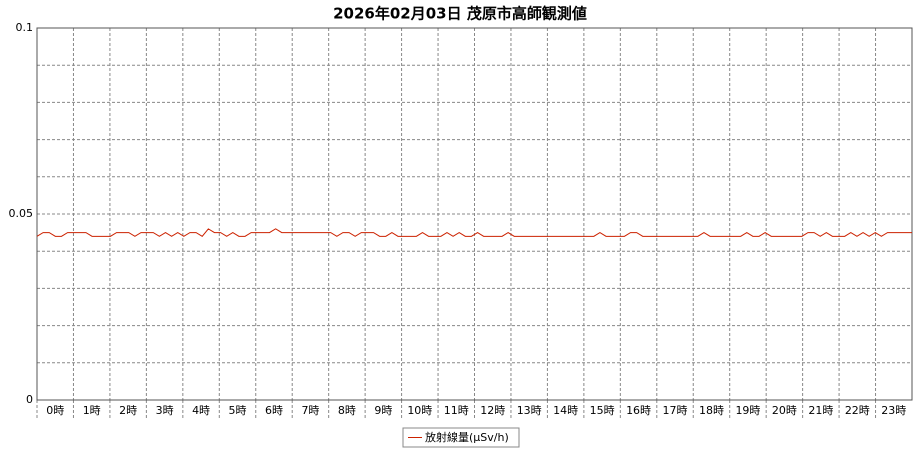 The width and height of the screenshot is (920, 450). I want to click on x-tick-label: 7時, so click(310, 410).